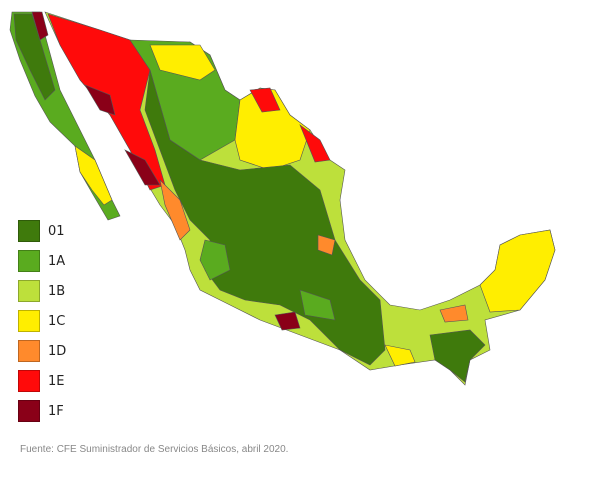  I want to click on region-baja-north, so click(34, 57).